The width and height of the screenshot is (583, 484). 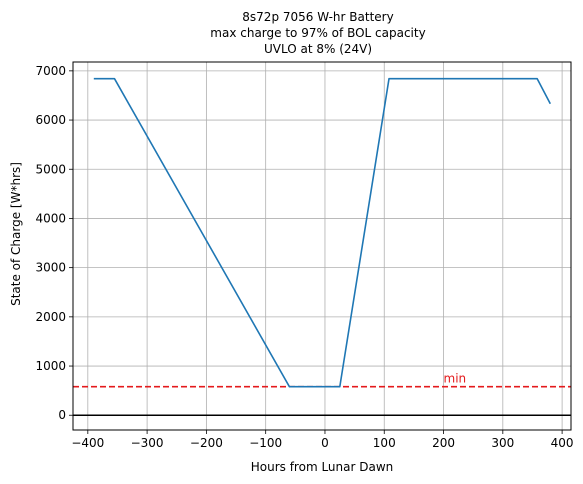 What do you see at coordinates (50, 169) in the screenshot?
I see `y-tick-label: 5000` at bounding box center [50, 169].